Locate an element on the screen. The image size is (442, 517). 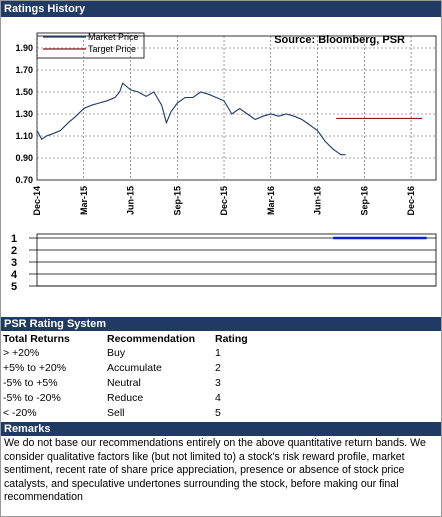
x-tick-label: Mar-16 is located at coordinates (271, 200).